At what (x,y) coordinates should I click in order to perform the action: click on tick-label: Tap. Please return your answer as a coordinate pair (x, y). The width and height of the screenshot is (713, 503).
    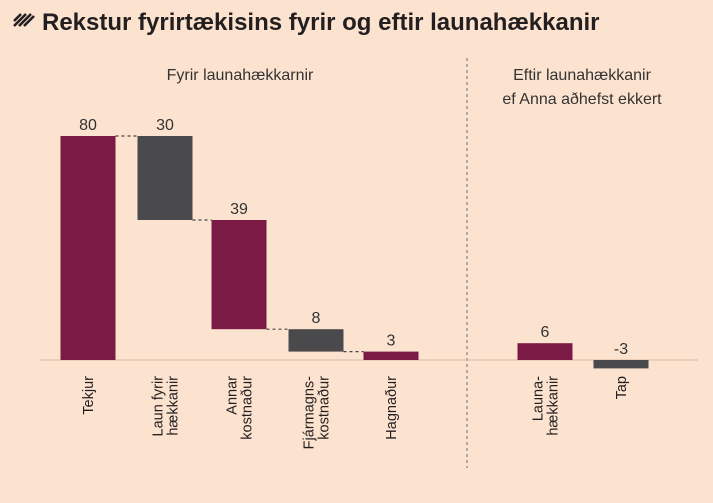
    Looking at the image, I should click on (622, 387).